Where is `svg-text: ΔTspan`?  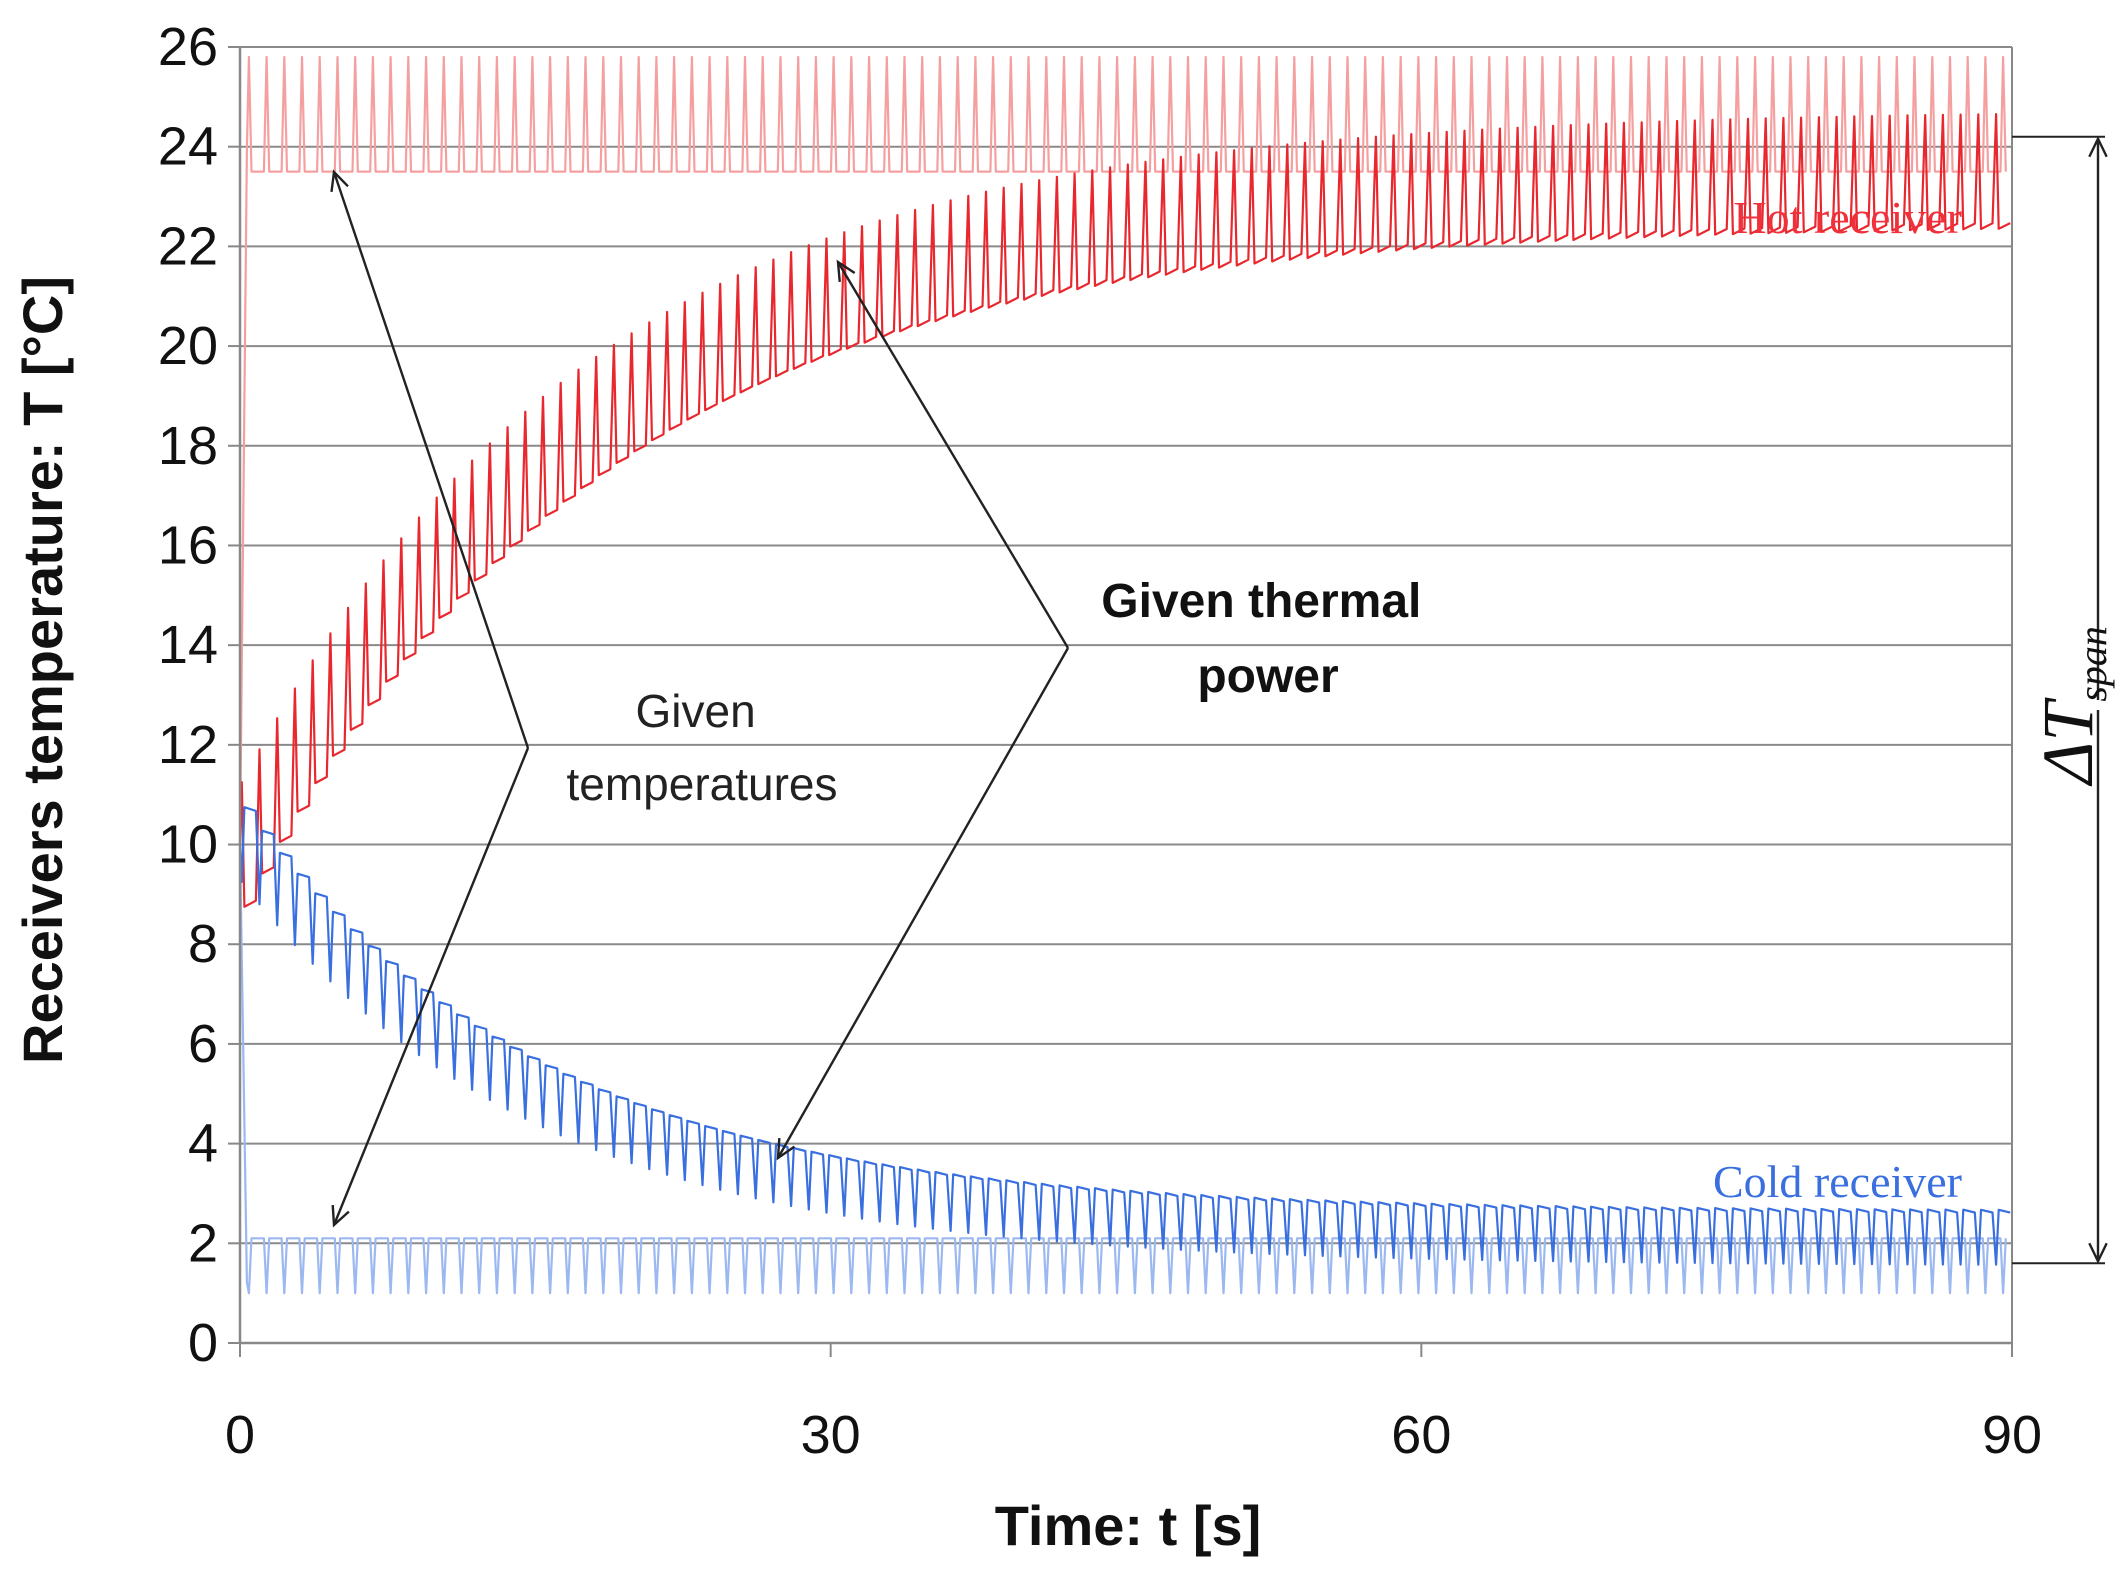 svg-text: ΔTspan is located at coordinates (2071, 706).